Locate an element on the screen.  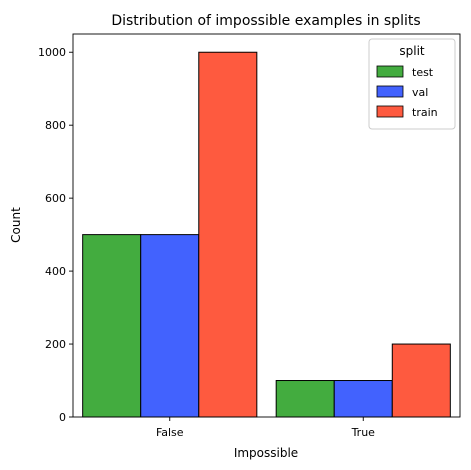
y-tick-label: 0 is located at coordinates (62, 417).